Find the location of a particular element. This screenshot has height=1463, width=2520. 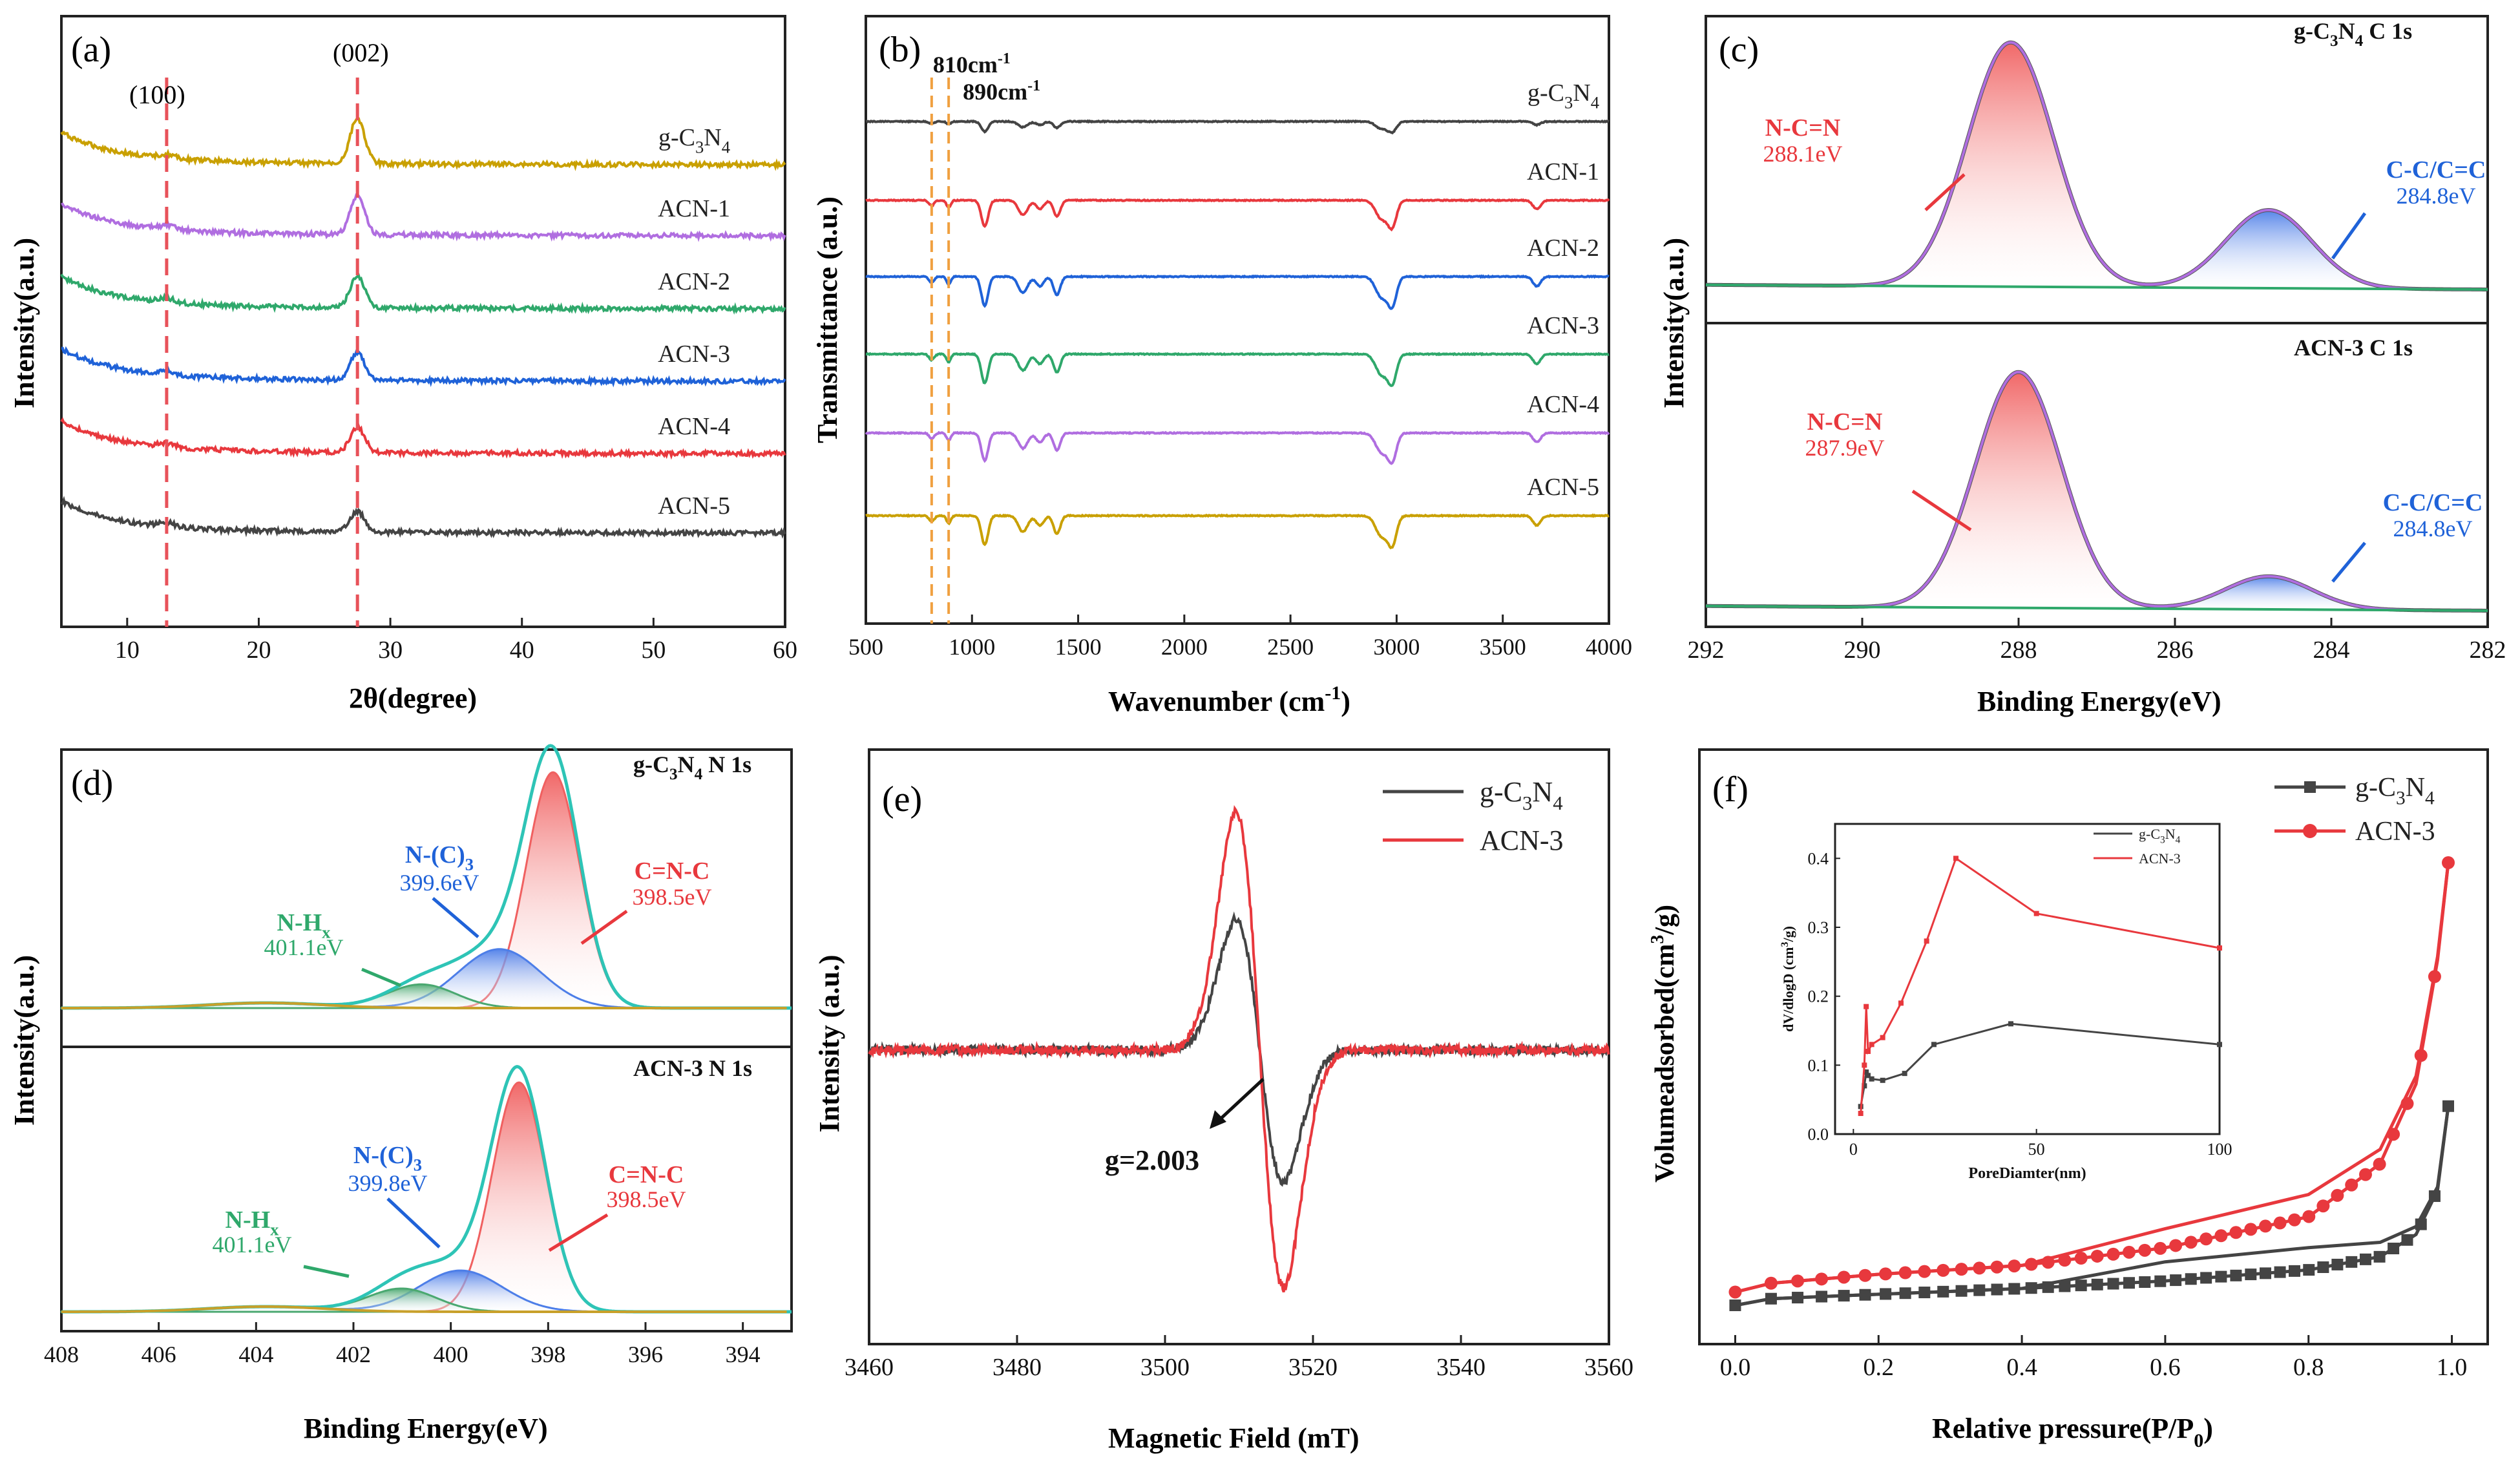

x-tick-label: 292 is located at coordinates (1707, 650).